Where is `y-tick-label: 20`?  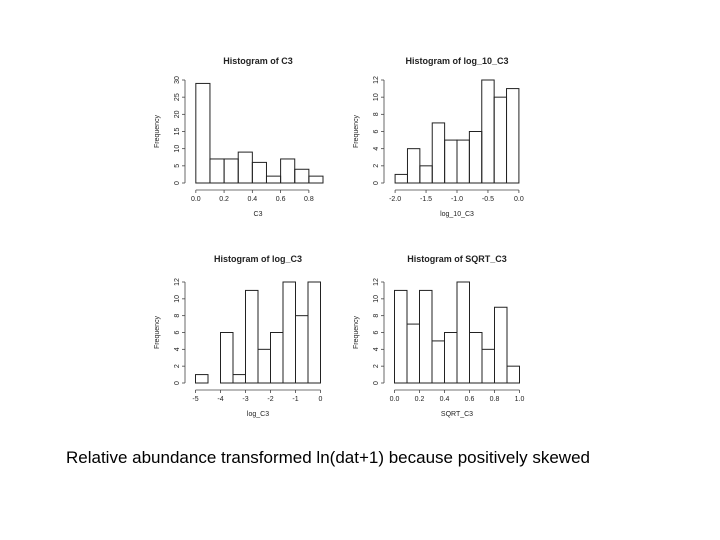
y-tick-label: 20 is located at coordinates (177, 114).